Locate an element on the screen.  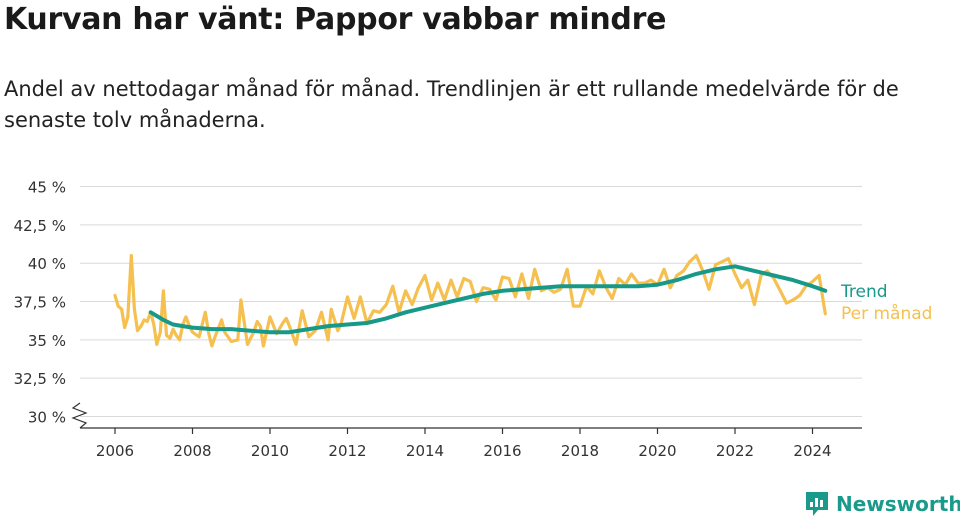
y-tick-label: 40 % is located at coordinates (47, 264).